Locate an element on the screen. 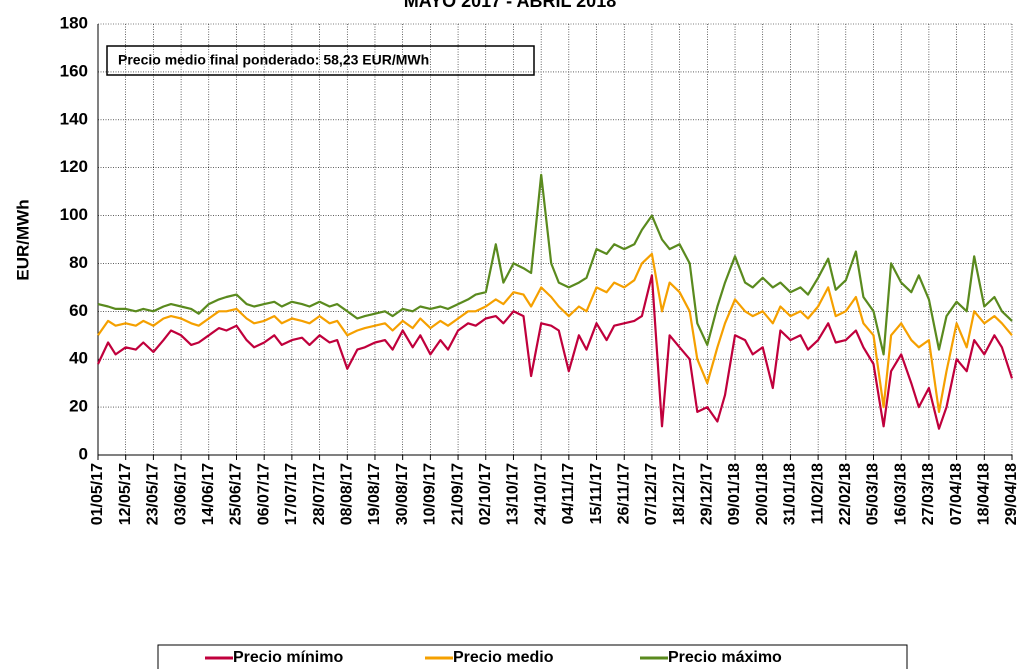 This screenshot has width=1019, height=669. x-tick-label: 18/12/17 is located at coordinates (679, 494).